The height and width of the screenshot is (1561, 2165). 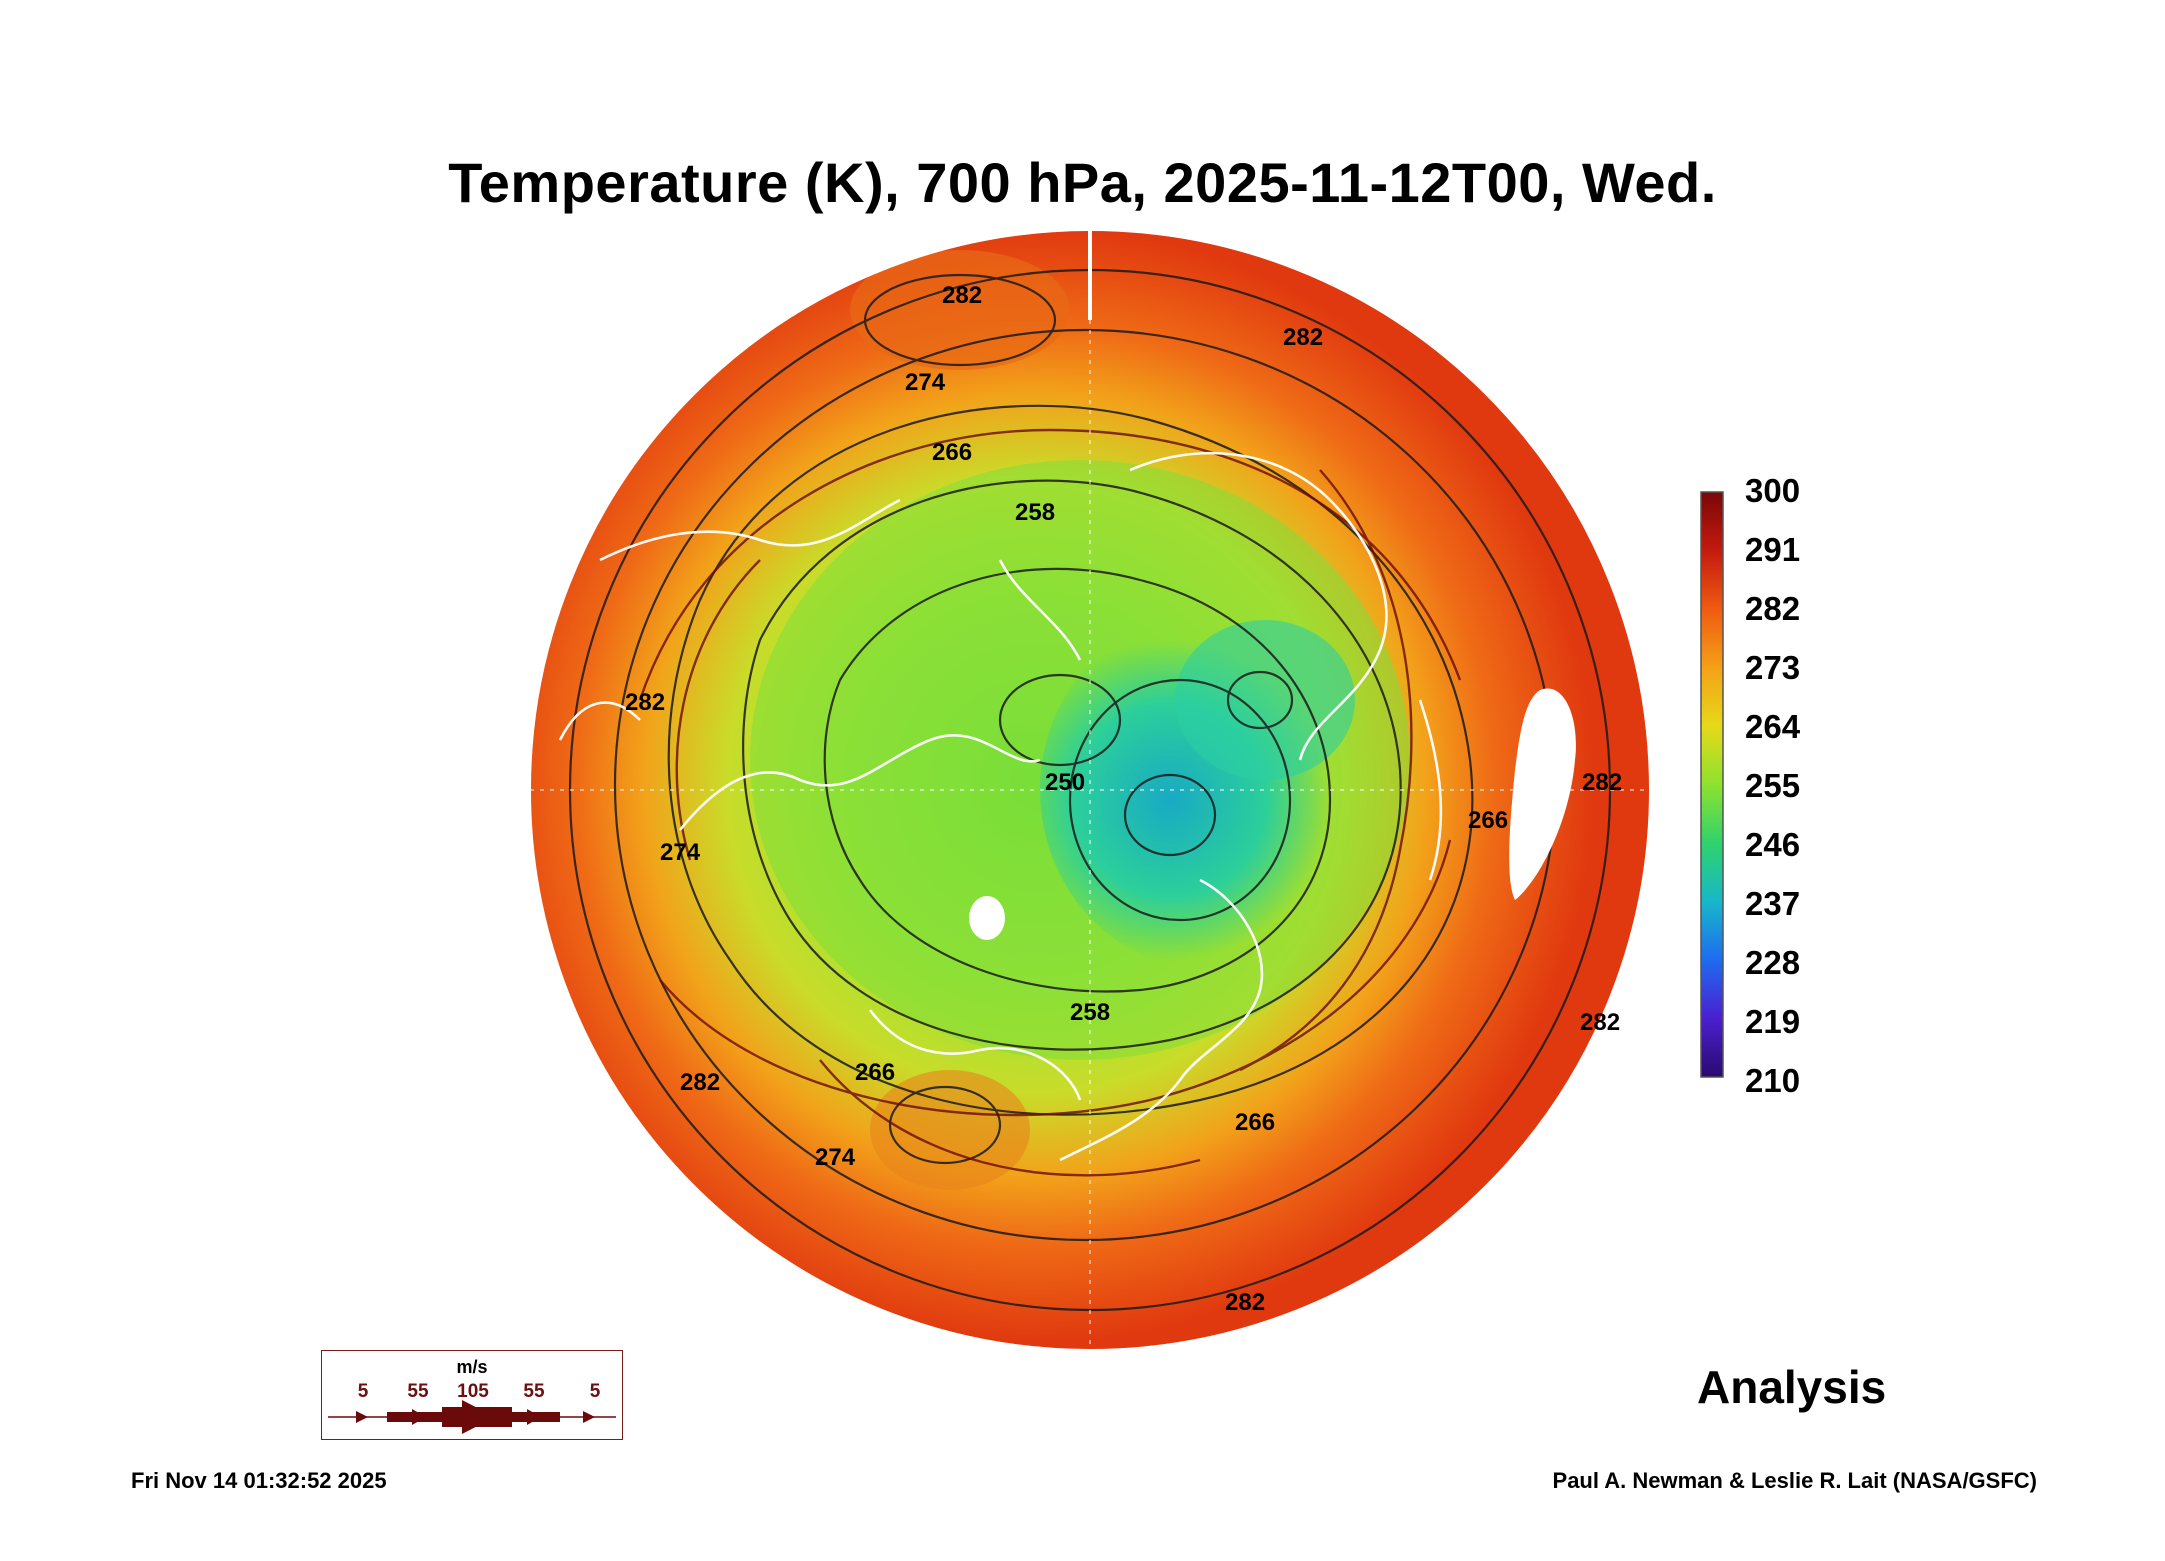 What do you see at coordinates (1773, 667) in the screenshot?
I see `colorbar-tick: 273` at bounding box center [1773, 667].